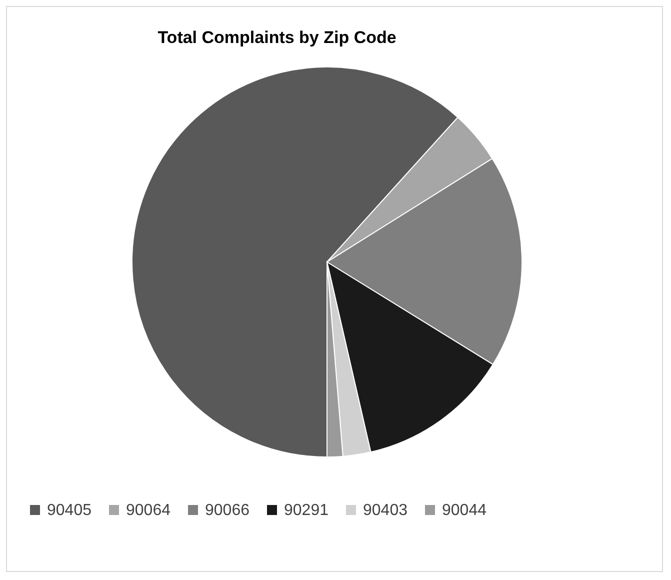 The image size is (671, 580). Describe the element at coordinates (148, 510) in the screenshot. I see `legend-label: 90064` at that location.